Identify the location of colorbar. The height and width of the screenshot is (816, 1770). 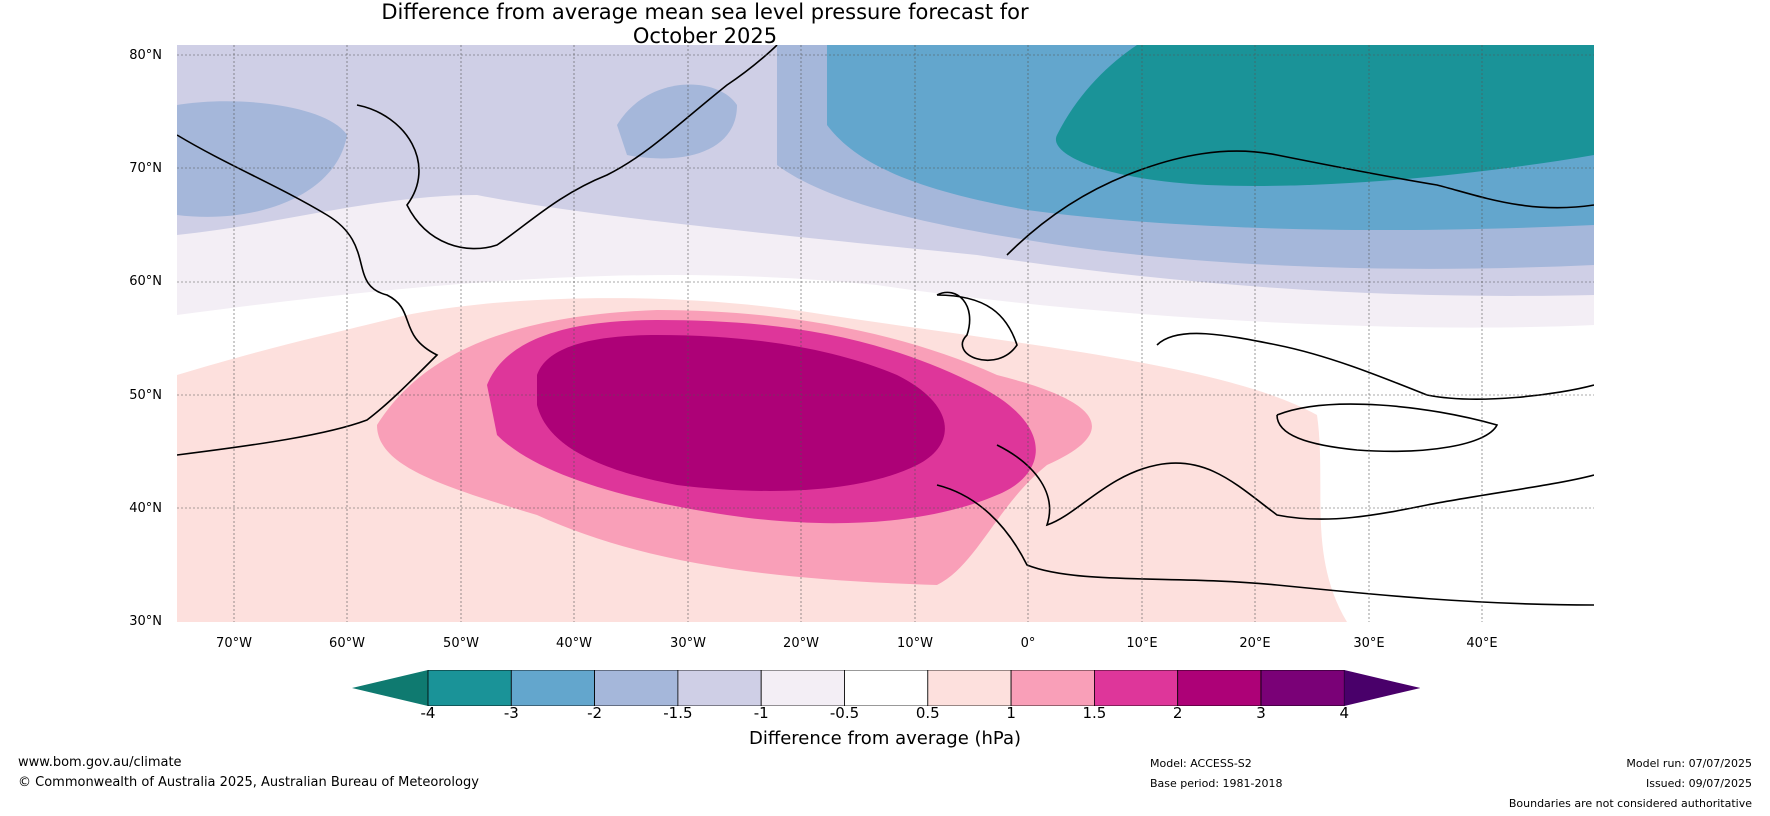
(886, 688).